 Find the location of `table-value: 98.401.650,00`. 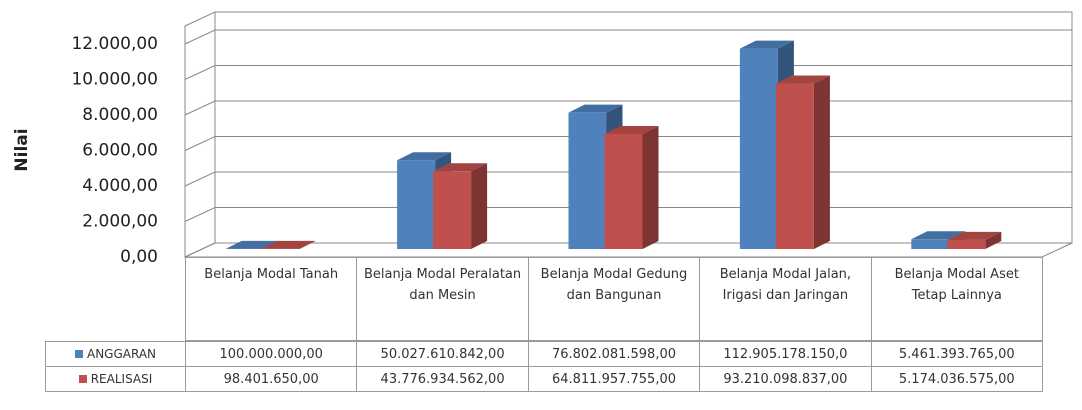

table-value: 98.401.650,00 is located at coordinates (271, 379).